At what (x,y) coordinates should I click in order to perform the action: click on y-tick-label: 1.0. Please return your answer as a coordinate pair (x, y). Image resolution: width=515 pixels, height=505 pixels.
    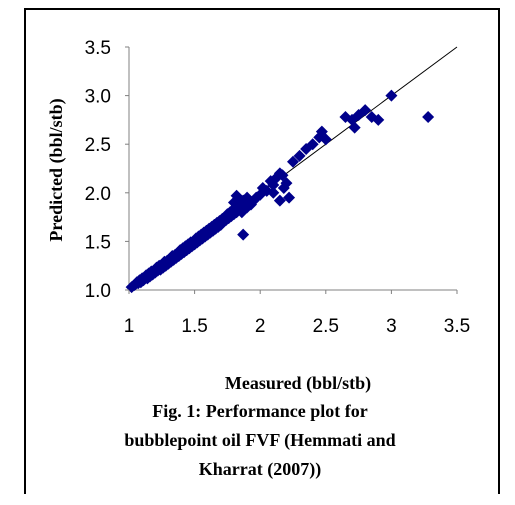
    Looking at the image, I should click on (98, 291).